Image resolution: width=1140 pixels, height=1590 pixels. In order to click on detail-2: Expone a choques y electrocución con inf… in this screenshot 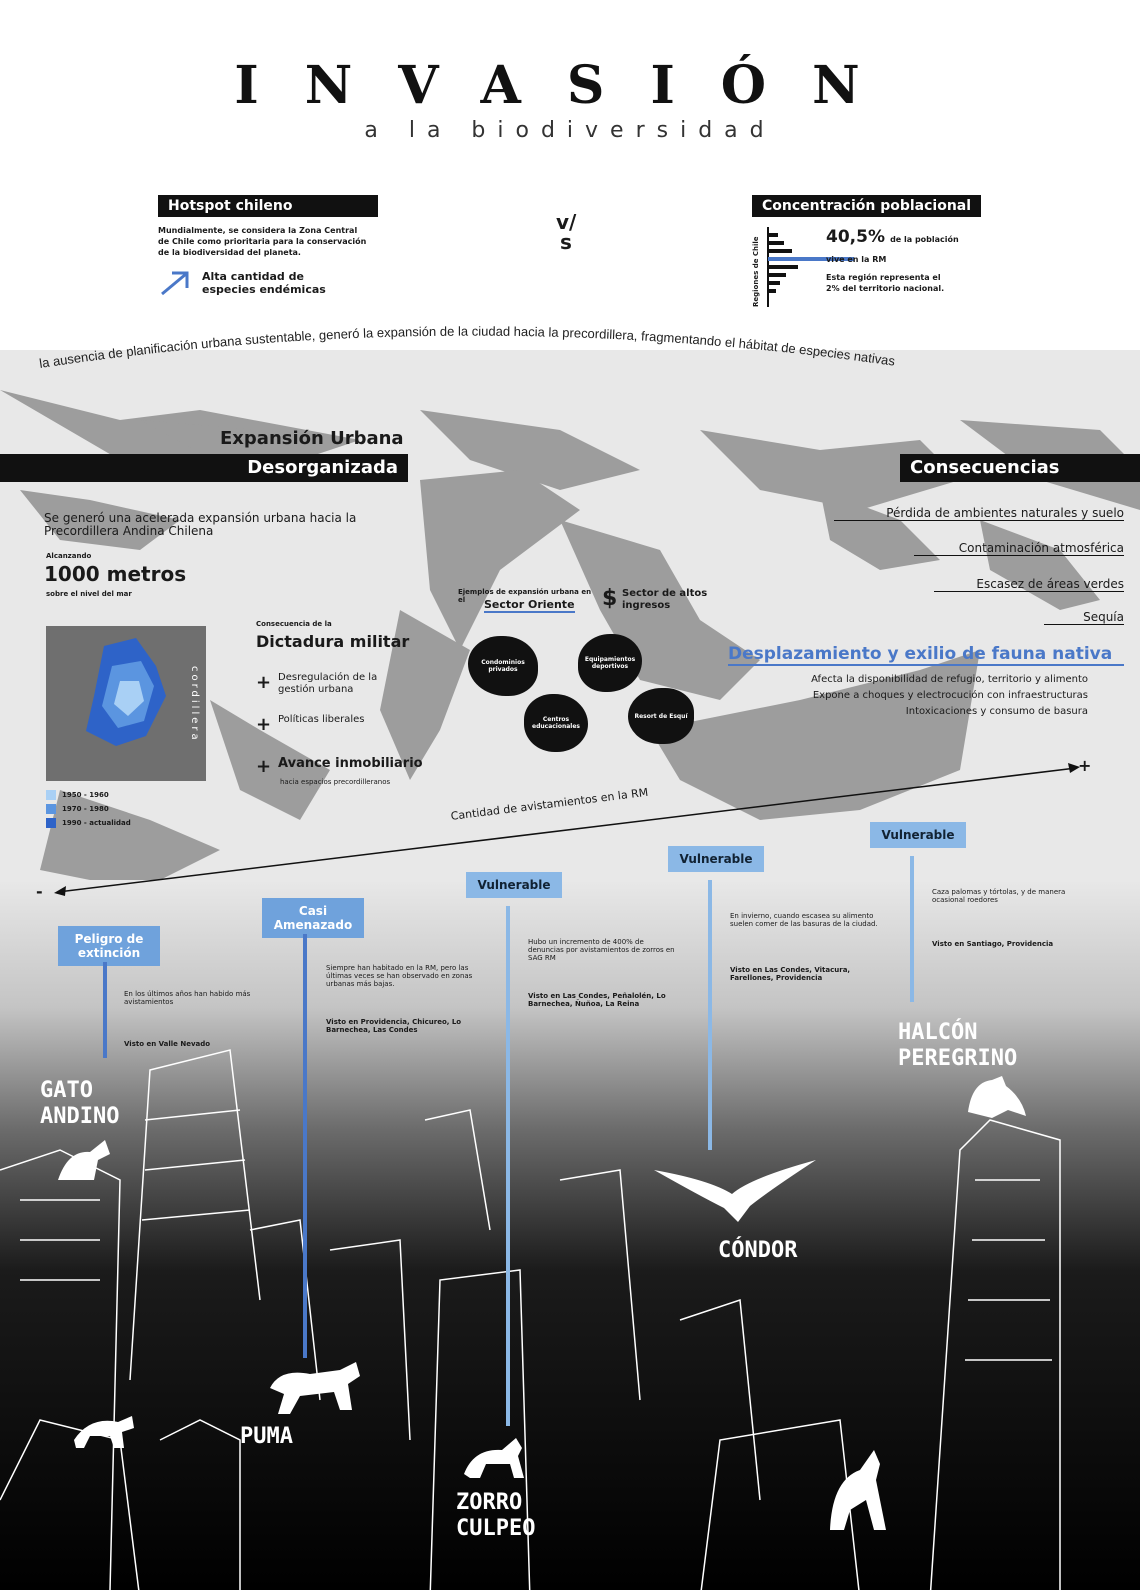, I will do `click(950, 695)`.